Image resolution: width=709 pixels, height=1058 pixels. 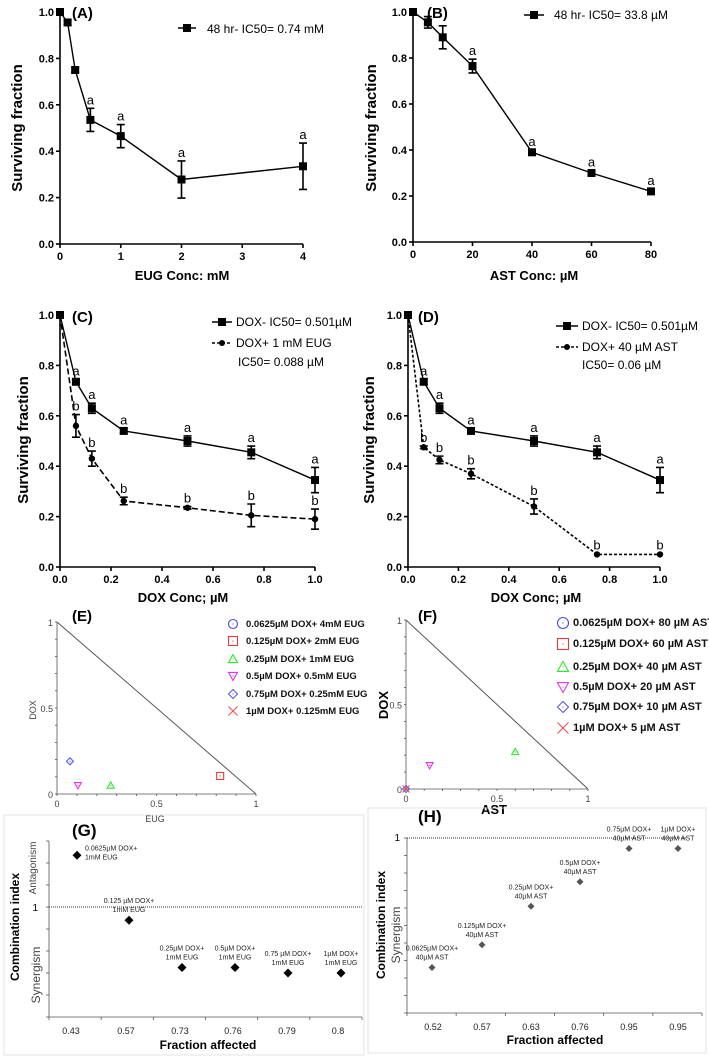 I want to click on x-axis-label: EUG Conc: mM, so click(x=182, y=275).